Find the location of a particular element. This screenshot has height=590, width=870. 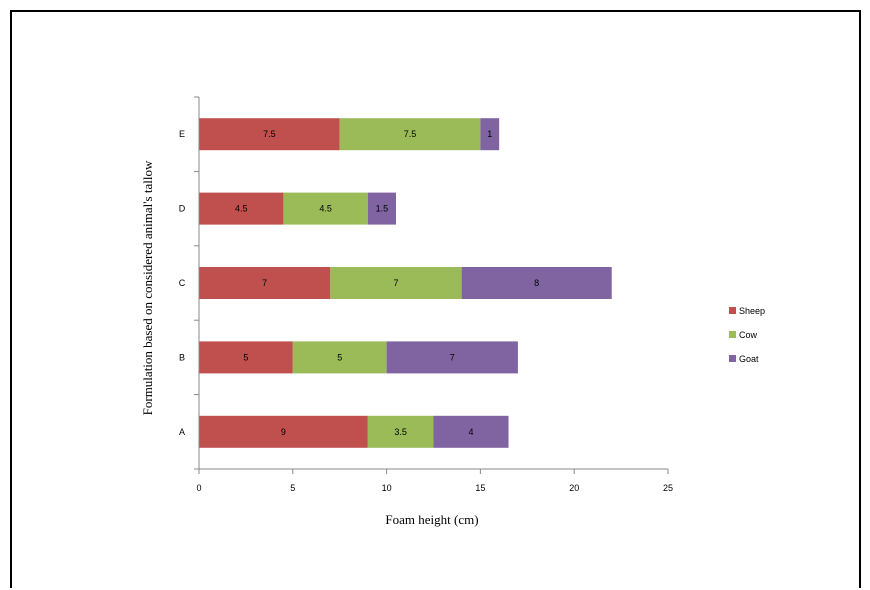

data-label-b-sheep: 5 is located at coordinates (245, 357).